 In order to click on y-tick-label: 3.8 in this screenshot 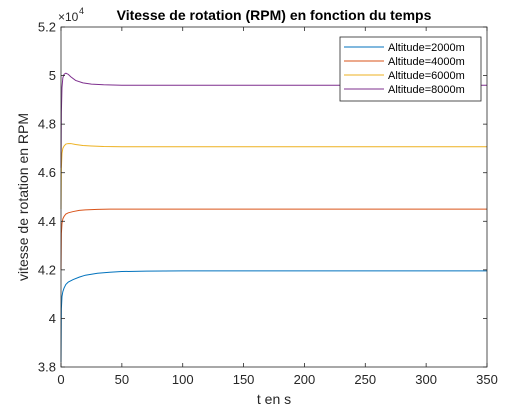, I will do `click(47, 367)`.